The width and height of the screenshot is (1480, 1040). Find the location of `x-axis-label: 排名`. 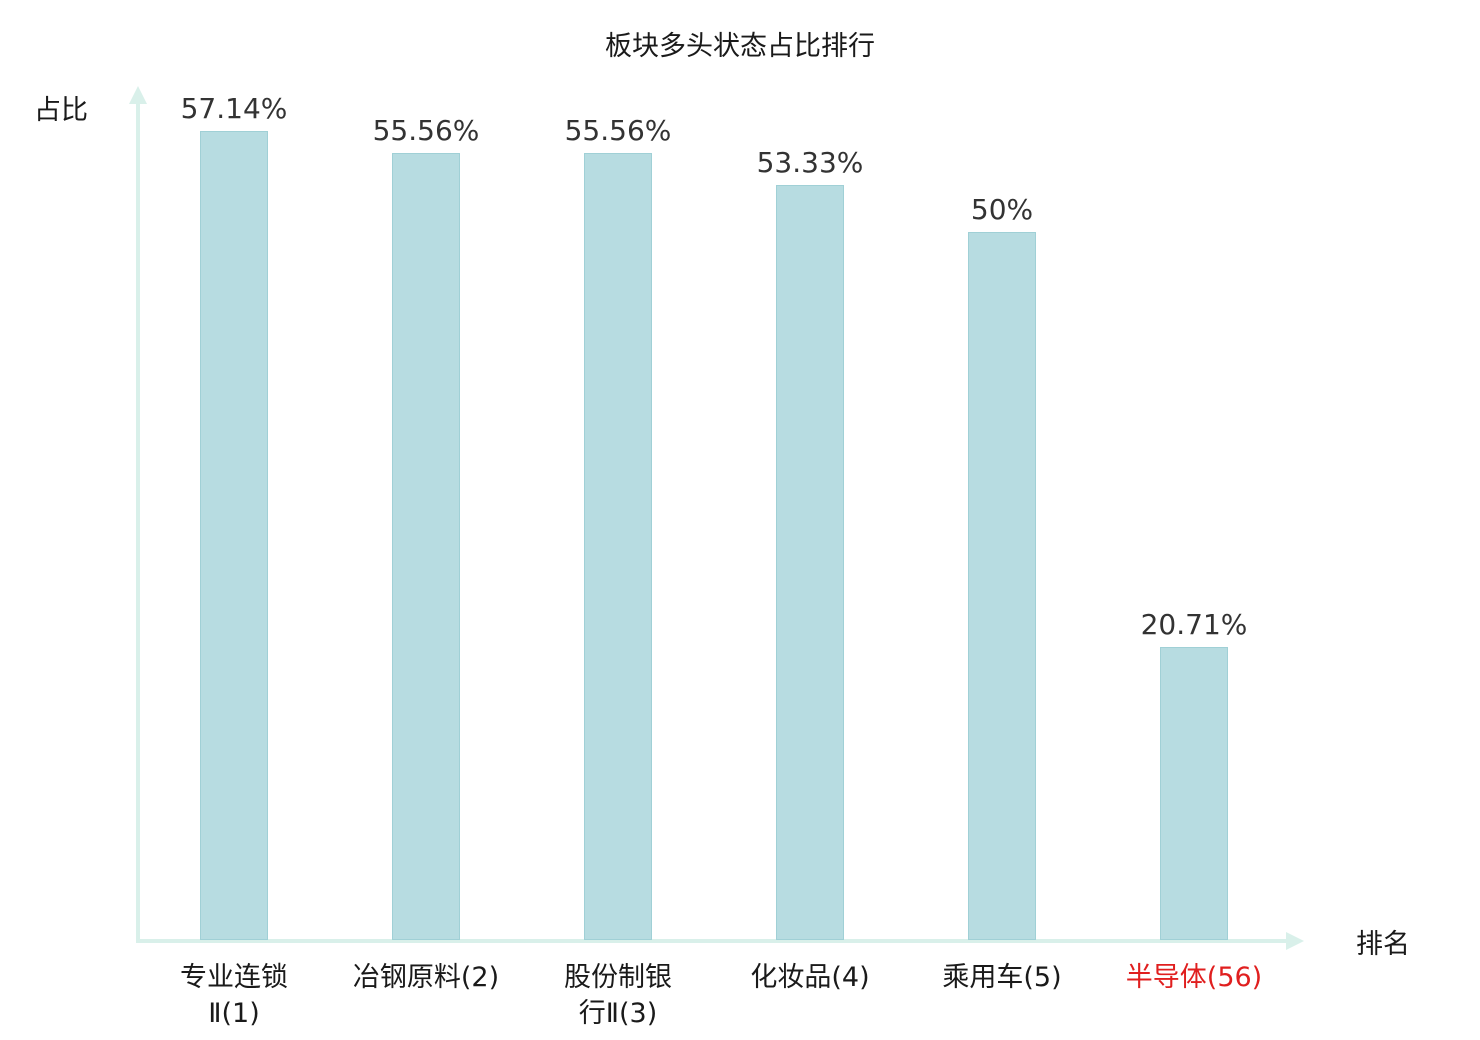

x-axis-label: 排名 is located at coordinates (1383, 944).